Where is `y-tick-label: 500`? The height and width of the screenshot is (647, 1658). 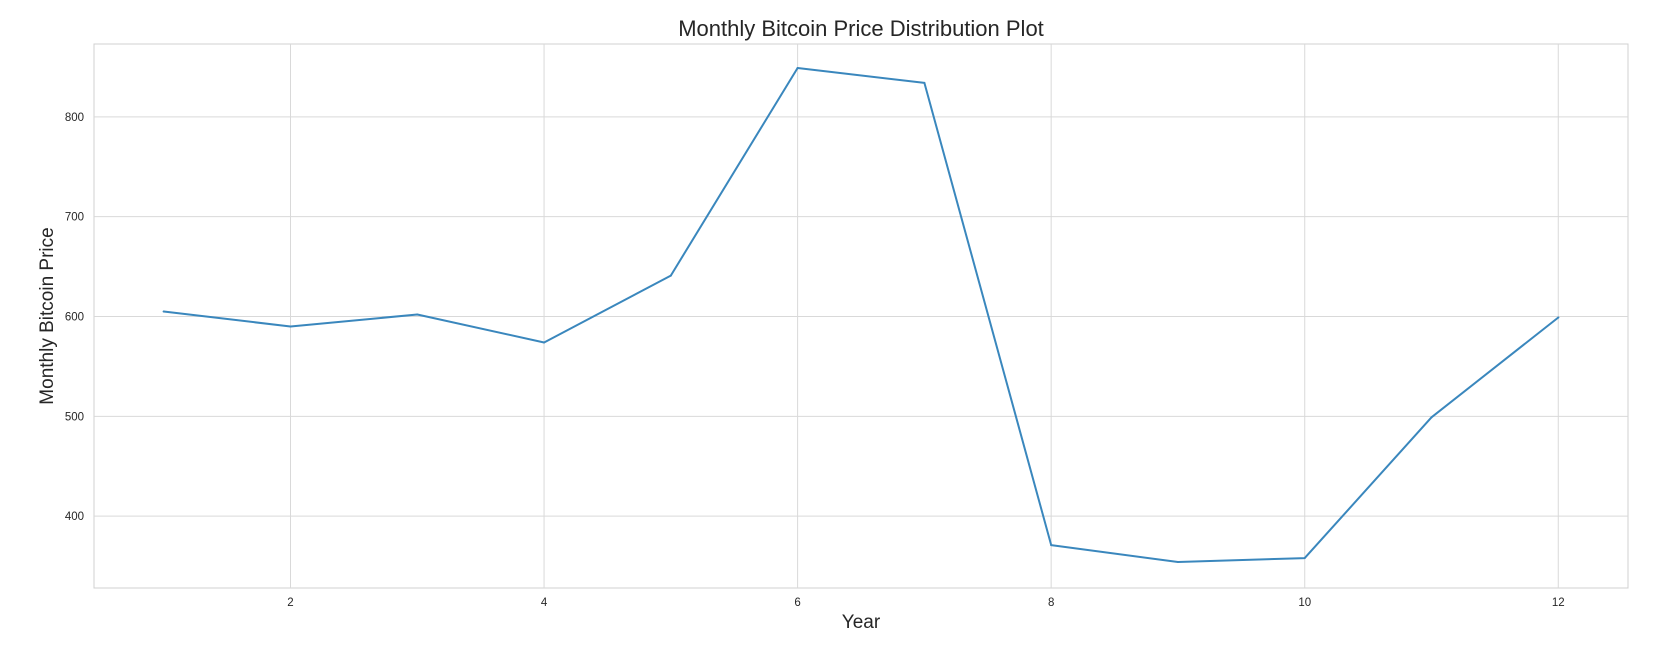
y-tick-label: 500 is located at coordinates (74, 417).